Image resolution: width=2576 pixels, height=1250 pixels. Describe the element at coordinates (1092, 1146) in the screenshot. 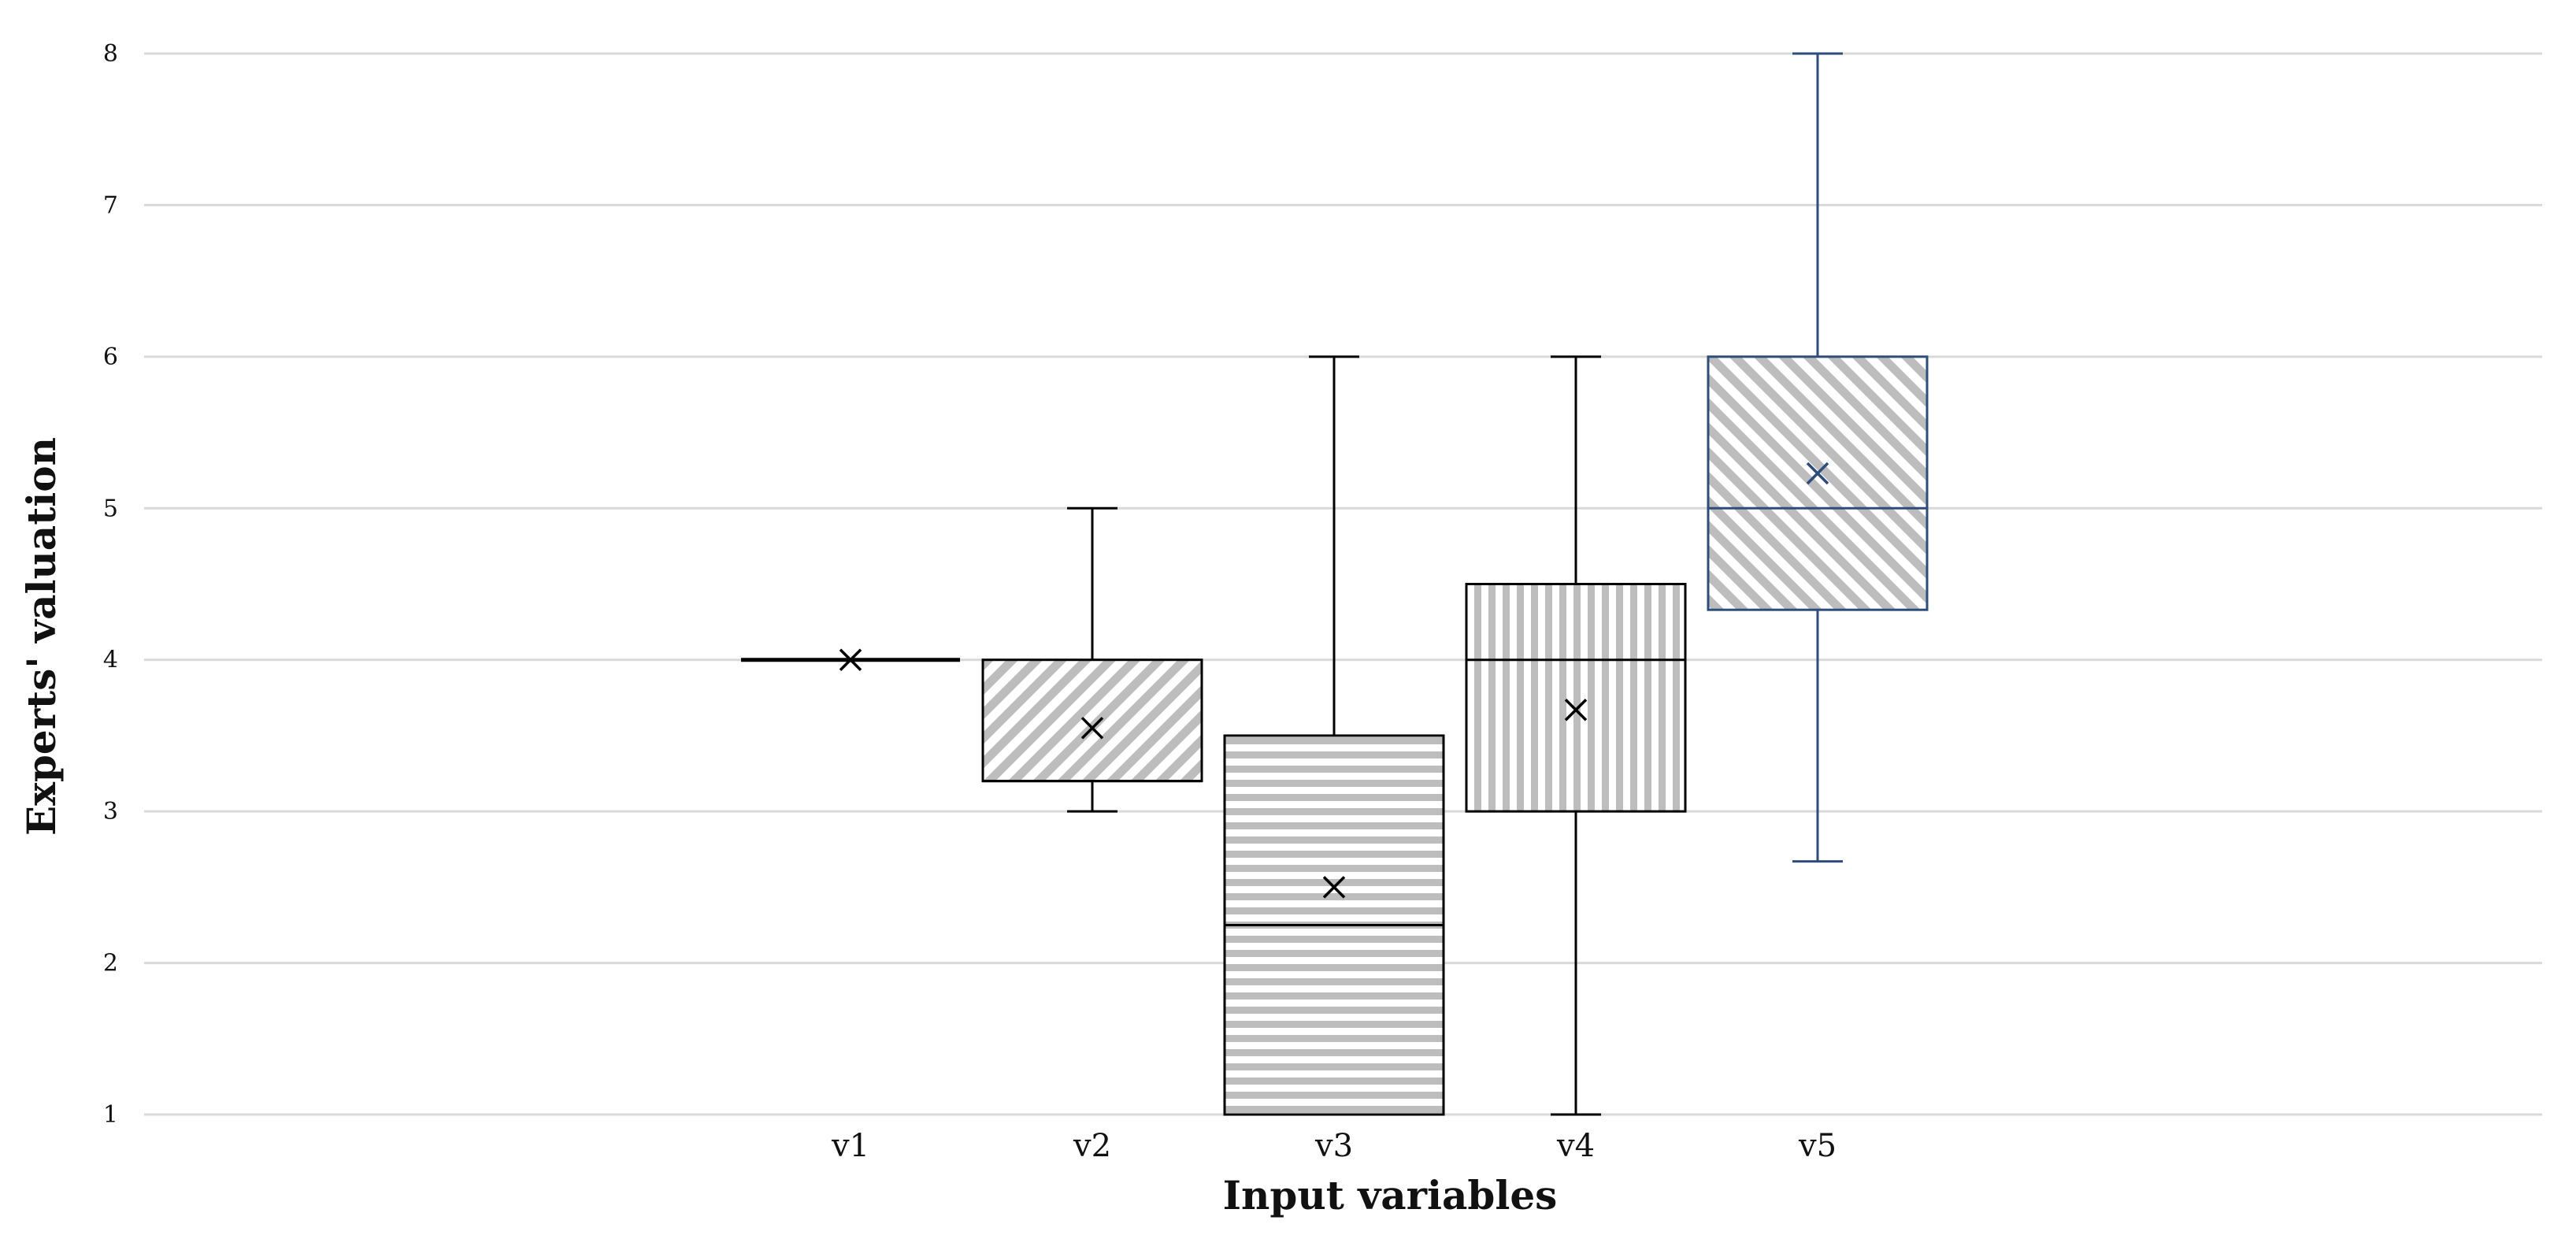

I see `x-tick-label: v2` at that location.